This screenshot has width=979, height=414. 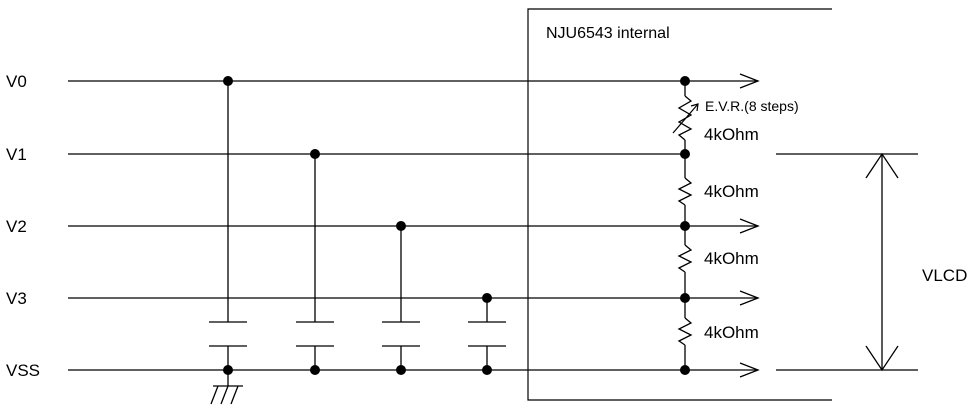 What do you see at coordinates (731, 134) in the screenshot?
I see `resistor-label-1: 4kOhm` at bounding box center [731, 134].